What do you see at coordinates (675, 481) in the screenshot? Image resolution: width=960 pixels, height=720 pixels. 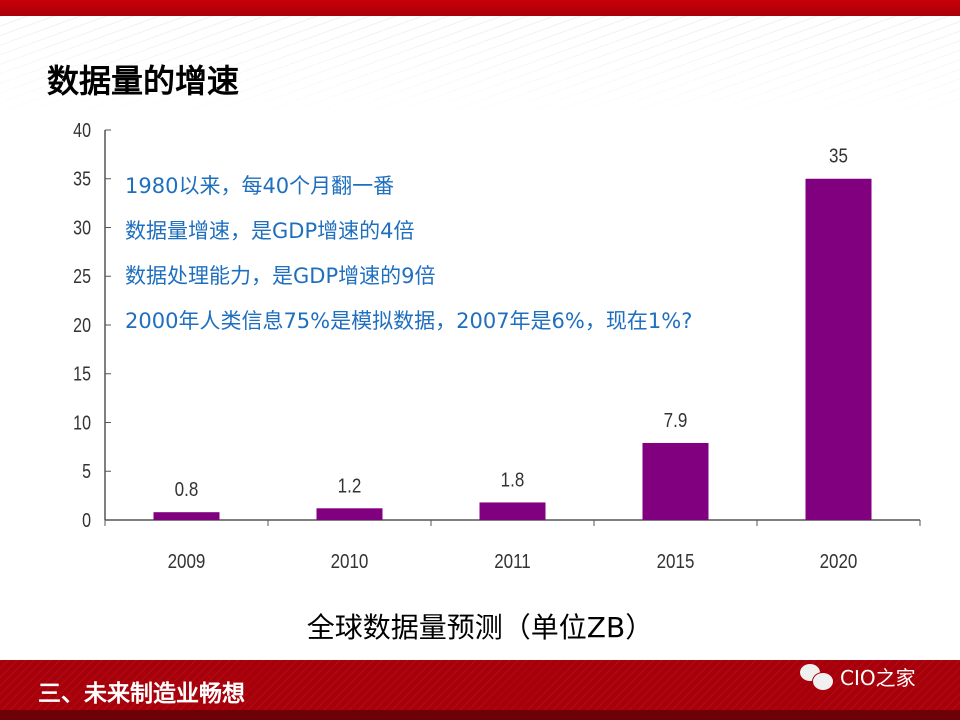 I see `bar-2015` at bounding box center [675, 481].